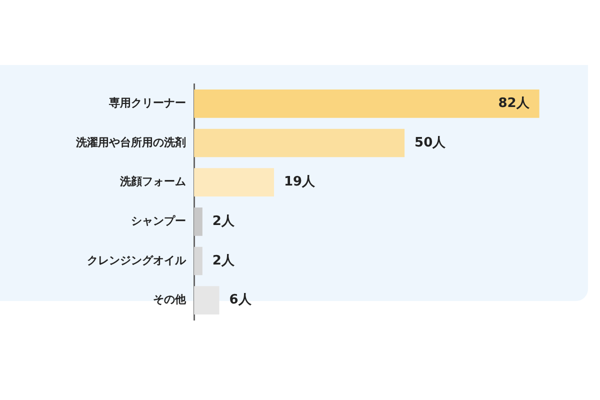  What do you see at coordinates (170, 299) in the screenshot?
I see `y-tick-label: その他` at bounding box center [170, 299].